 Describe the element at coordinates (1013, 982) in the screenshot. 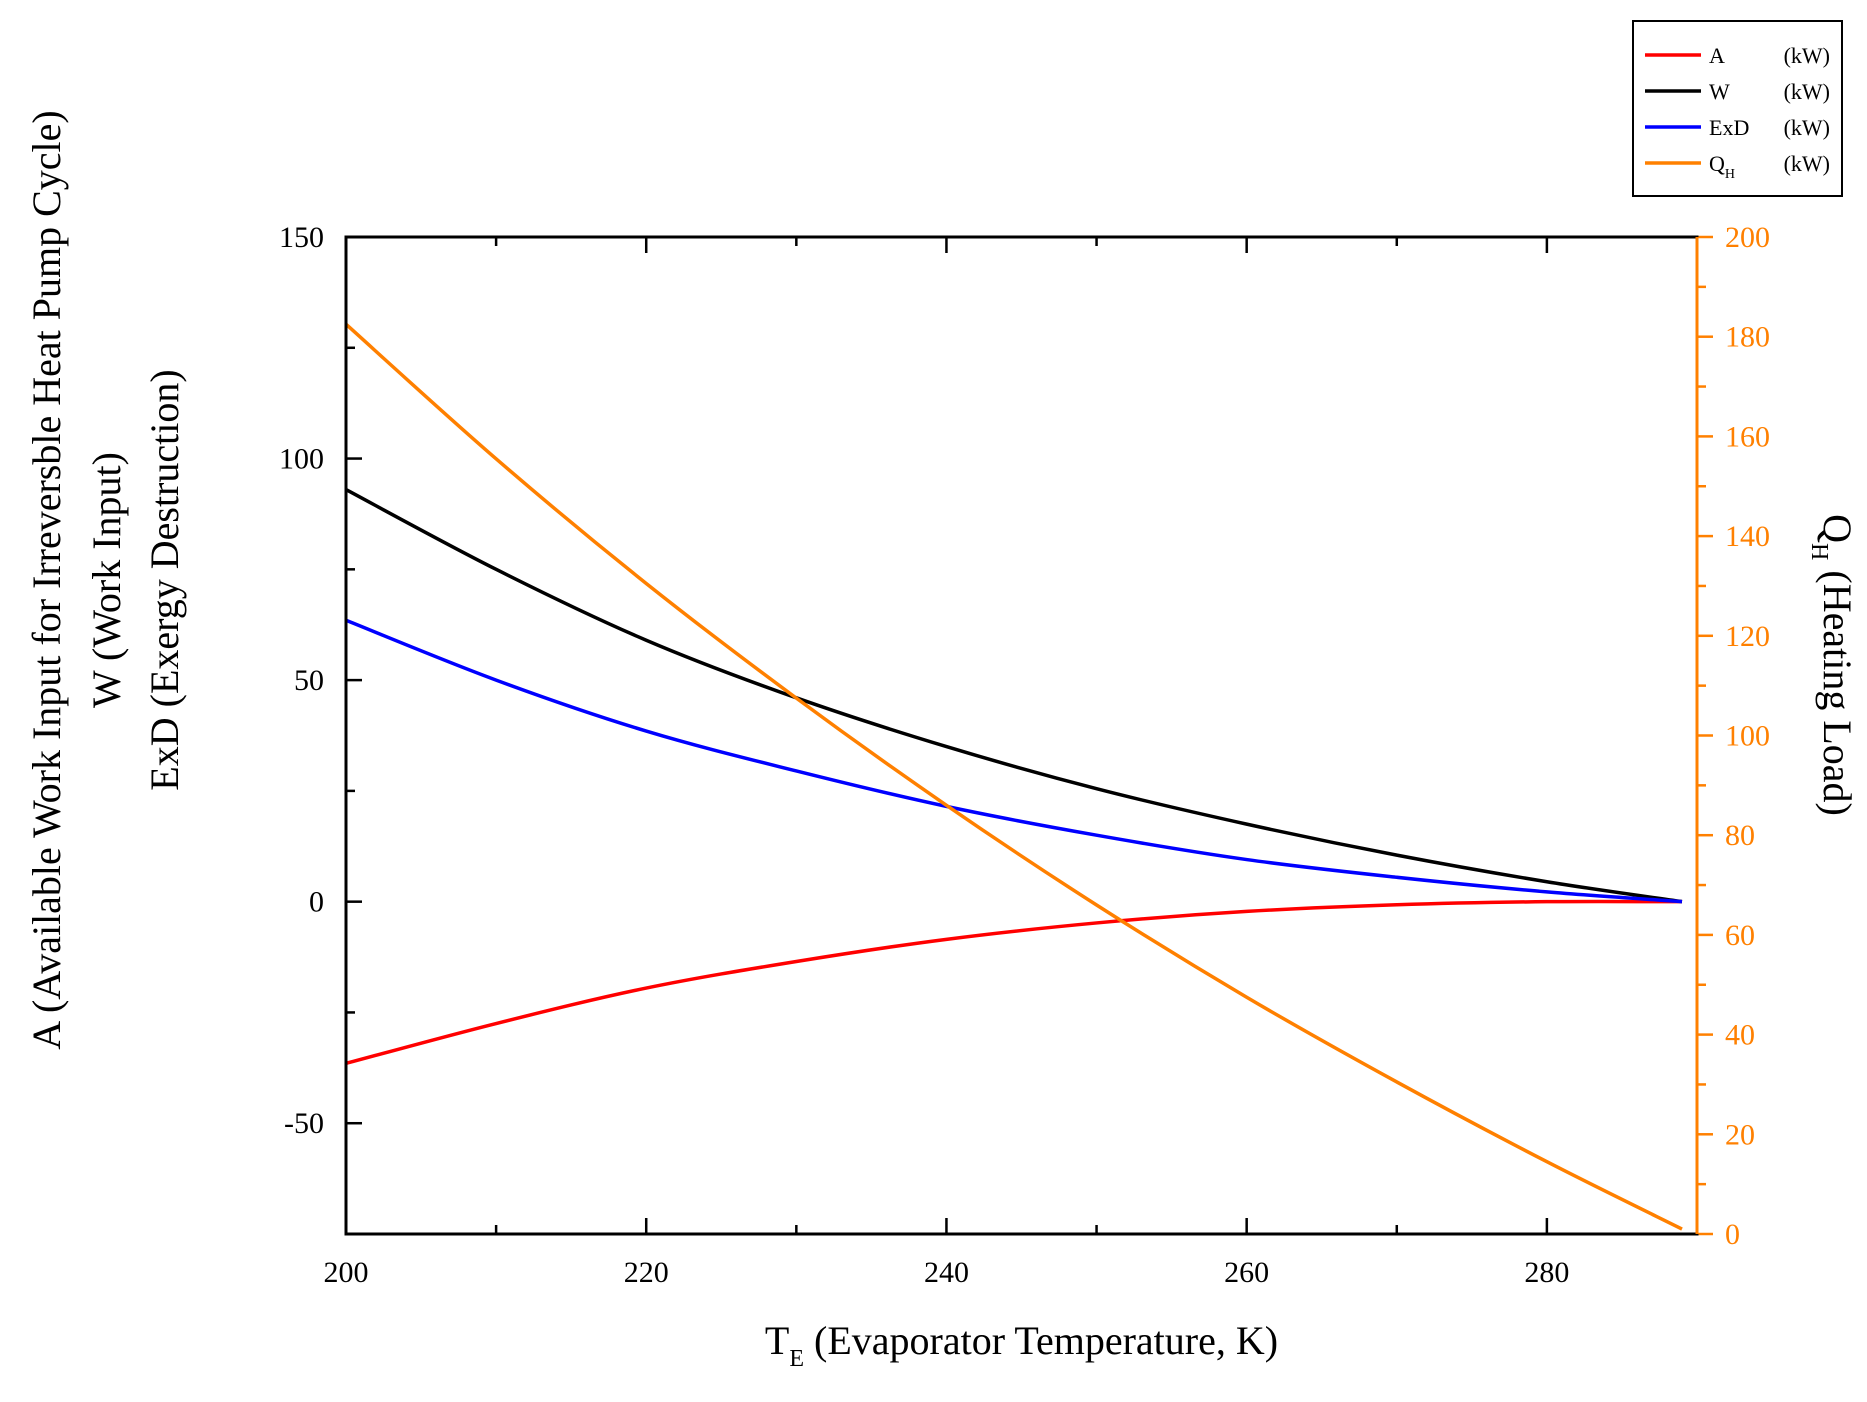

I see `series-line-a` at that location.